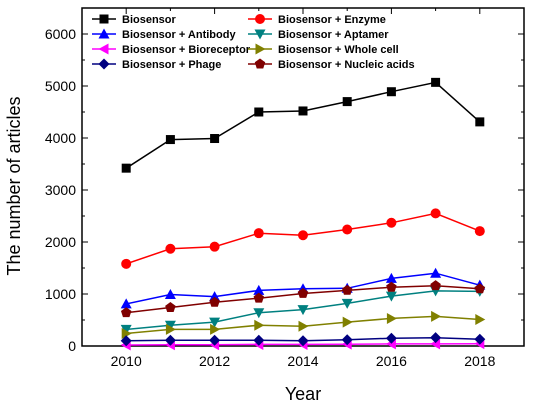 The image size is (550, 410). I want to click on legend-label: Biosensor + Phage, so click(171, 65).